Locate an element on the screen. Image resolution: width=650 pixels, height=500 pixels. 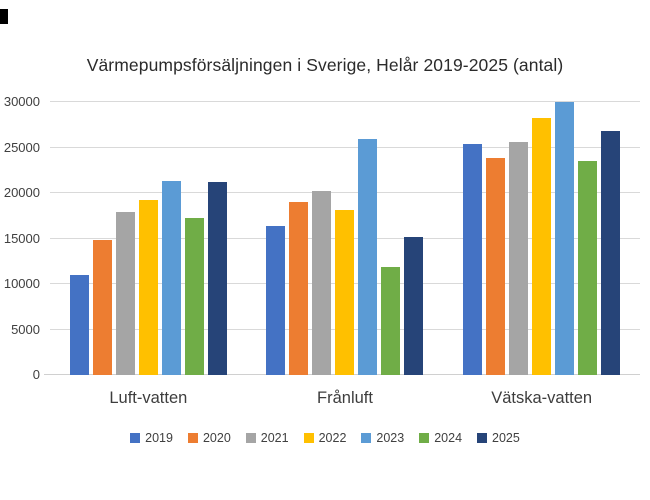
legend-label: 2019 is located at coordinates (159, 438).